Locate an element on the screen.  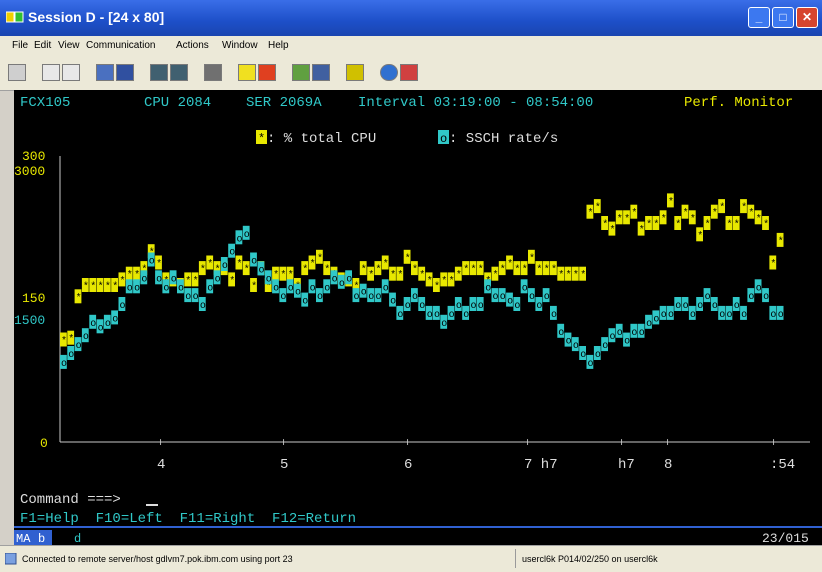
macro-record-icon is located at coordinates (247, 72).